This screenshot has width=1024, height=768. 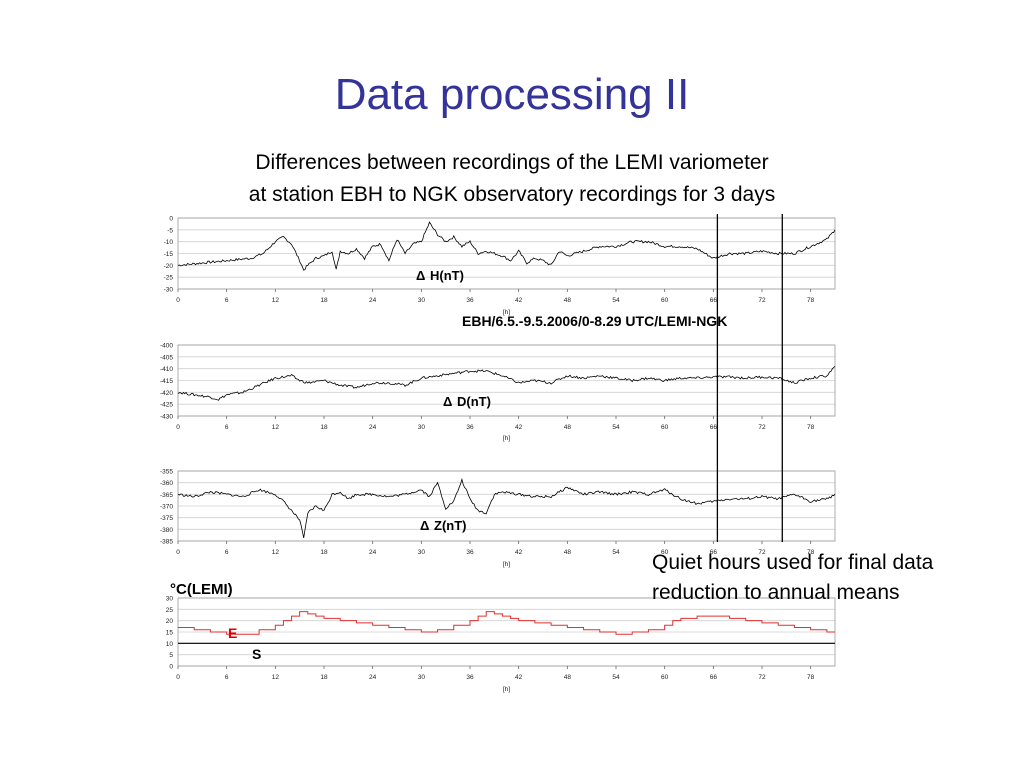 What do you see at coordinates (166, 357) in the screenshot?
I see `y-tick-label-2-1: -405` at bounding box center [166, 357].